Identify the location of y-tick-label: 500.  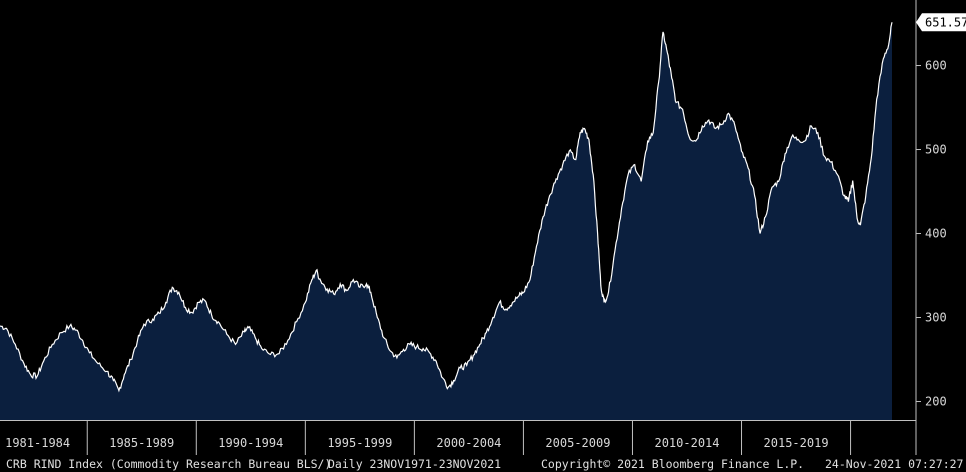
(936, 150).